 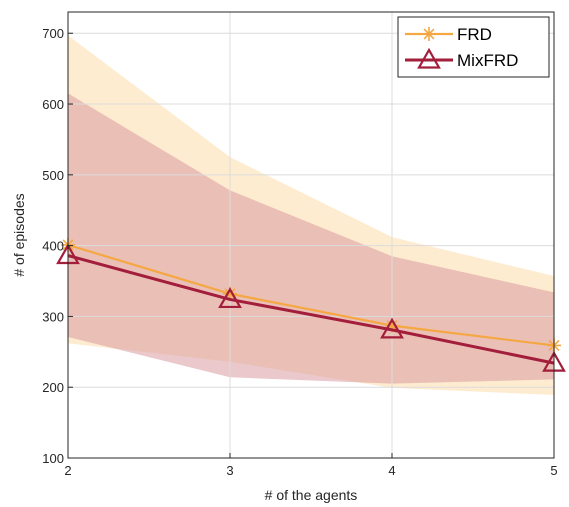 I want to click on legend-item-frd: FRD, so click(x=448, y=34).